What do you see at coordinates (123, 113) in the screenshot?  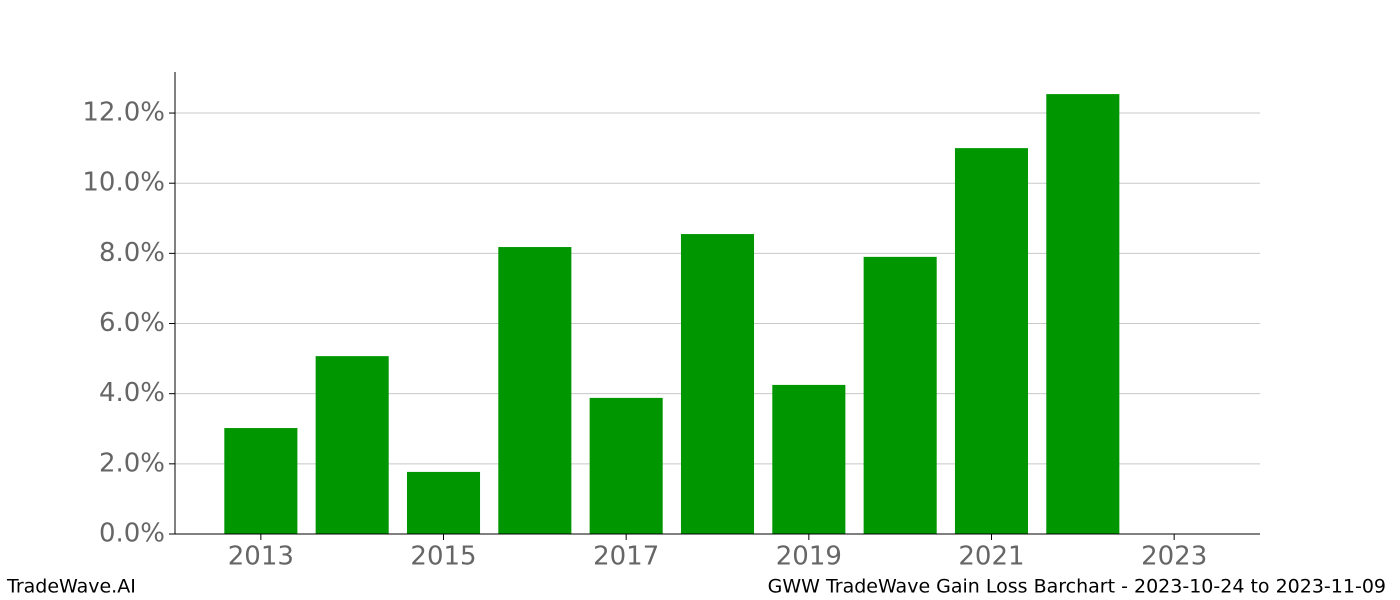 I see `y-tick-label: 12.0%` at bounding box center [123, 113].